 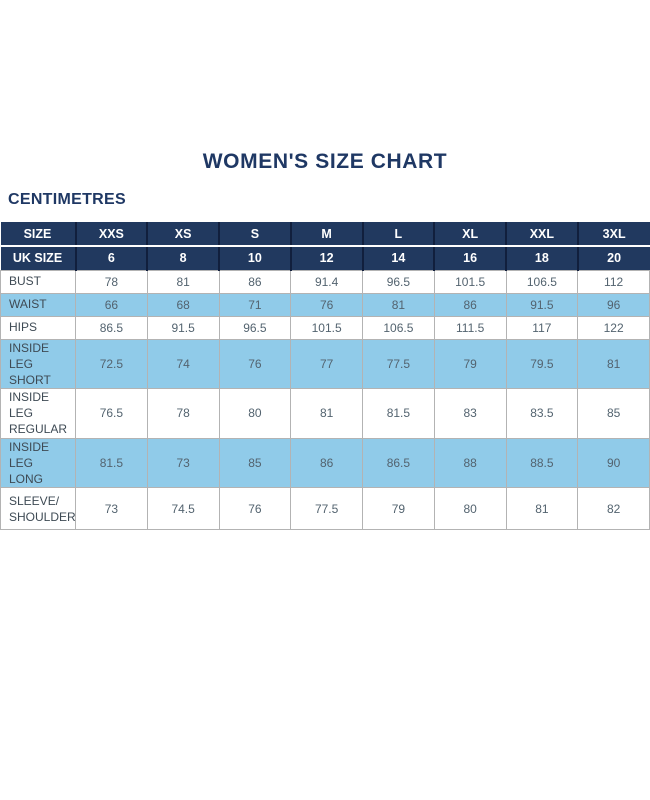 I want to click on uk-size-value: 16, so click(x=470, y=258).